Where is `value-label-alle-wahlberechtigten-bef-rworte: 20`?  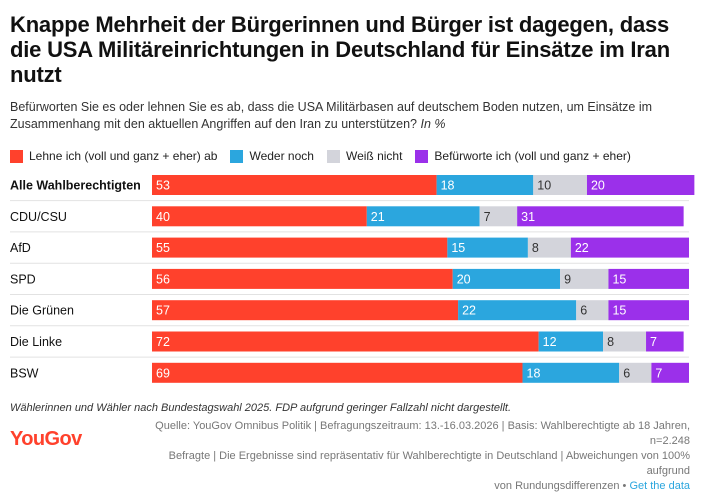
value-label-alle-wahlberechtigten-bef-rworte: 20 is located at coordinates (598, 186).